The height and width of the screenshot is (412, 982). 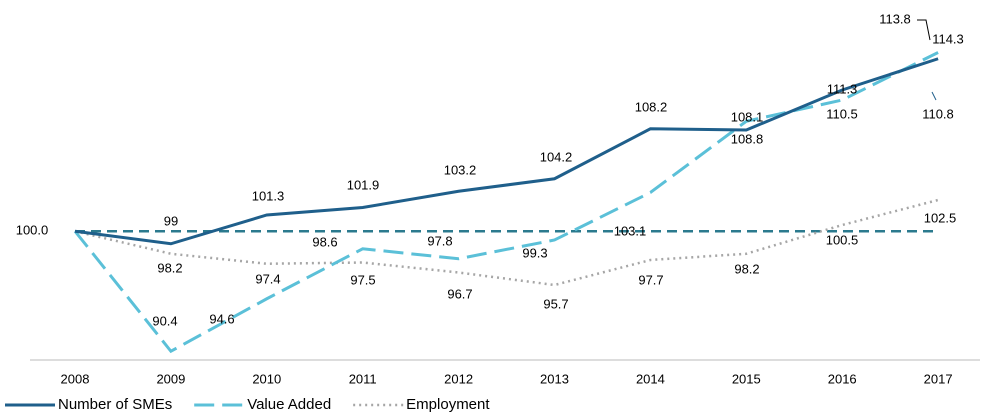 I want to click on data-label: 103.1, so click(x=630, y=230).